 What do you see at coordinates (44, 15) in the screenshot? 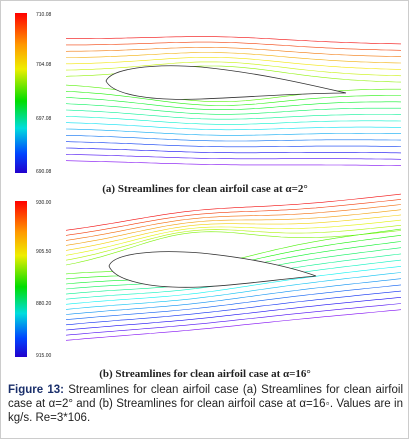
I see `colorbar-label: 710.08` at bounding box center [44, 15].